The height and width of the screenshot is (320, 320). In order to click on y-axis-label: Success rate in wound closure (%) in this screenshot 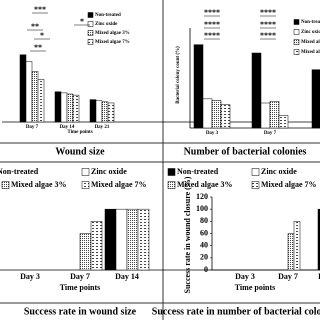, I will do `click(187, 234)`.